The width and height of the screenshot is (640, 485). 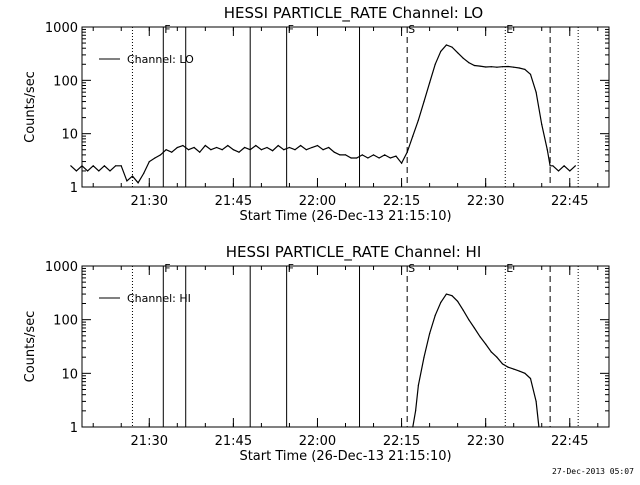 I want to click on y-tick-label: 1000, so click(x=61, y=267).